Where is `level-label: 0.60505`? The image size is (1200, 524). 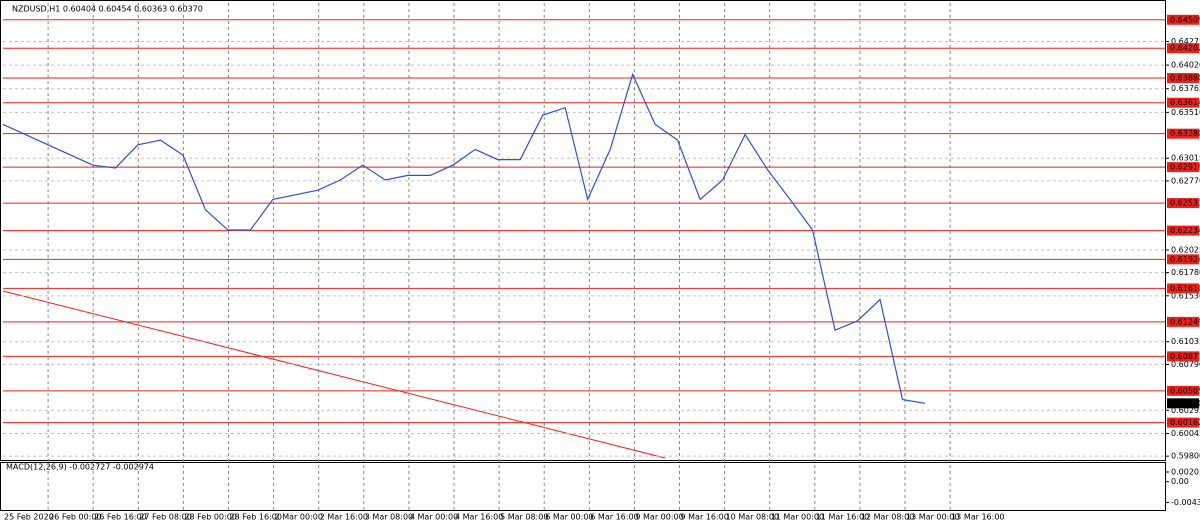
level-label: 0.60505 is located at coordinates (1185, 390).